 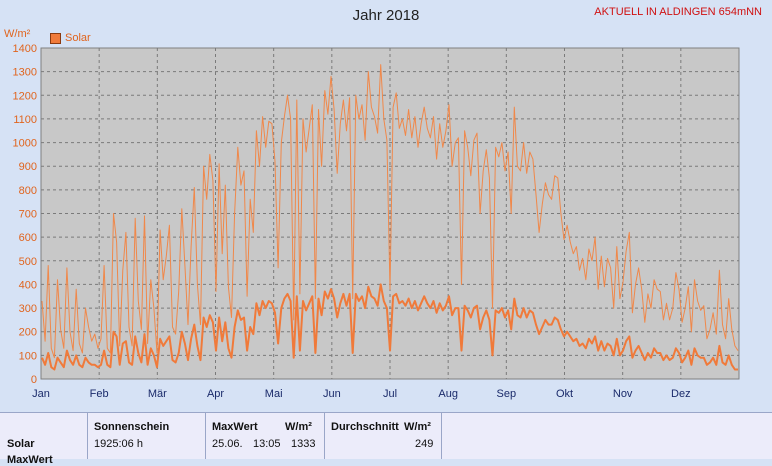 What do you see at coordinates (17, 34) in the screenshot?
I see `y-axis-label: W/m²` at bounding box center [17, 34].